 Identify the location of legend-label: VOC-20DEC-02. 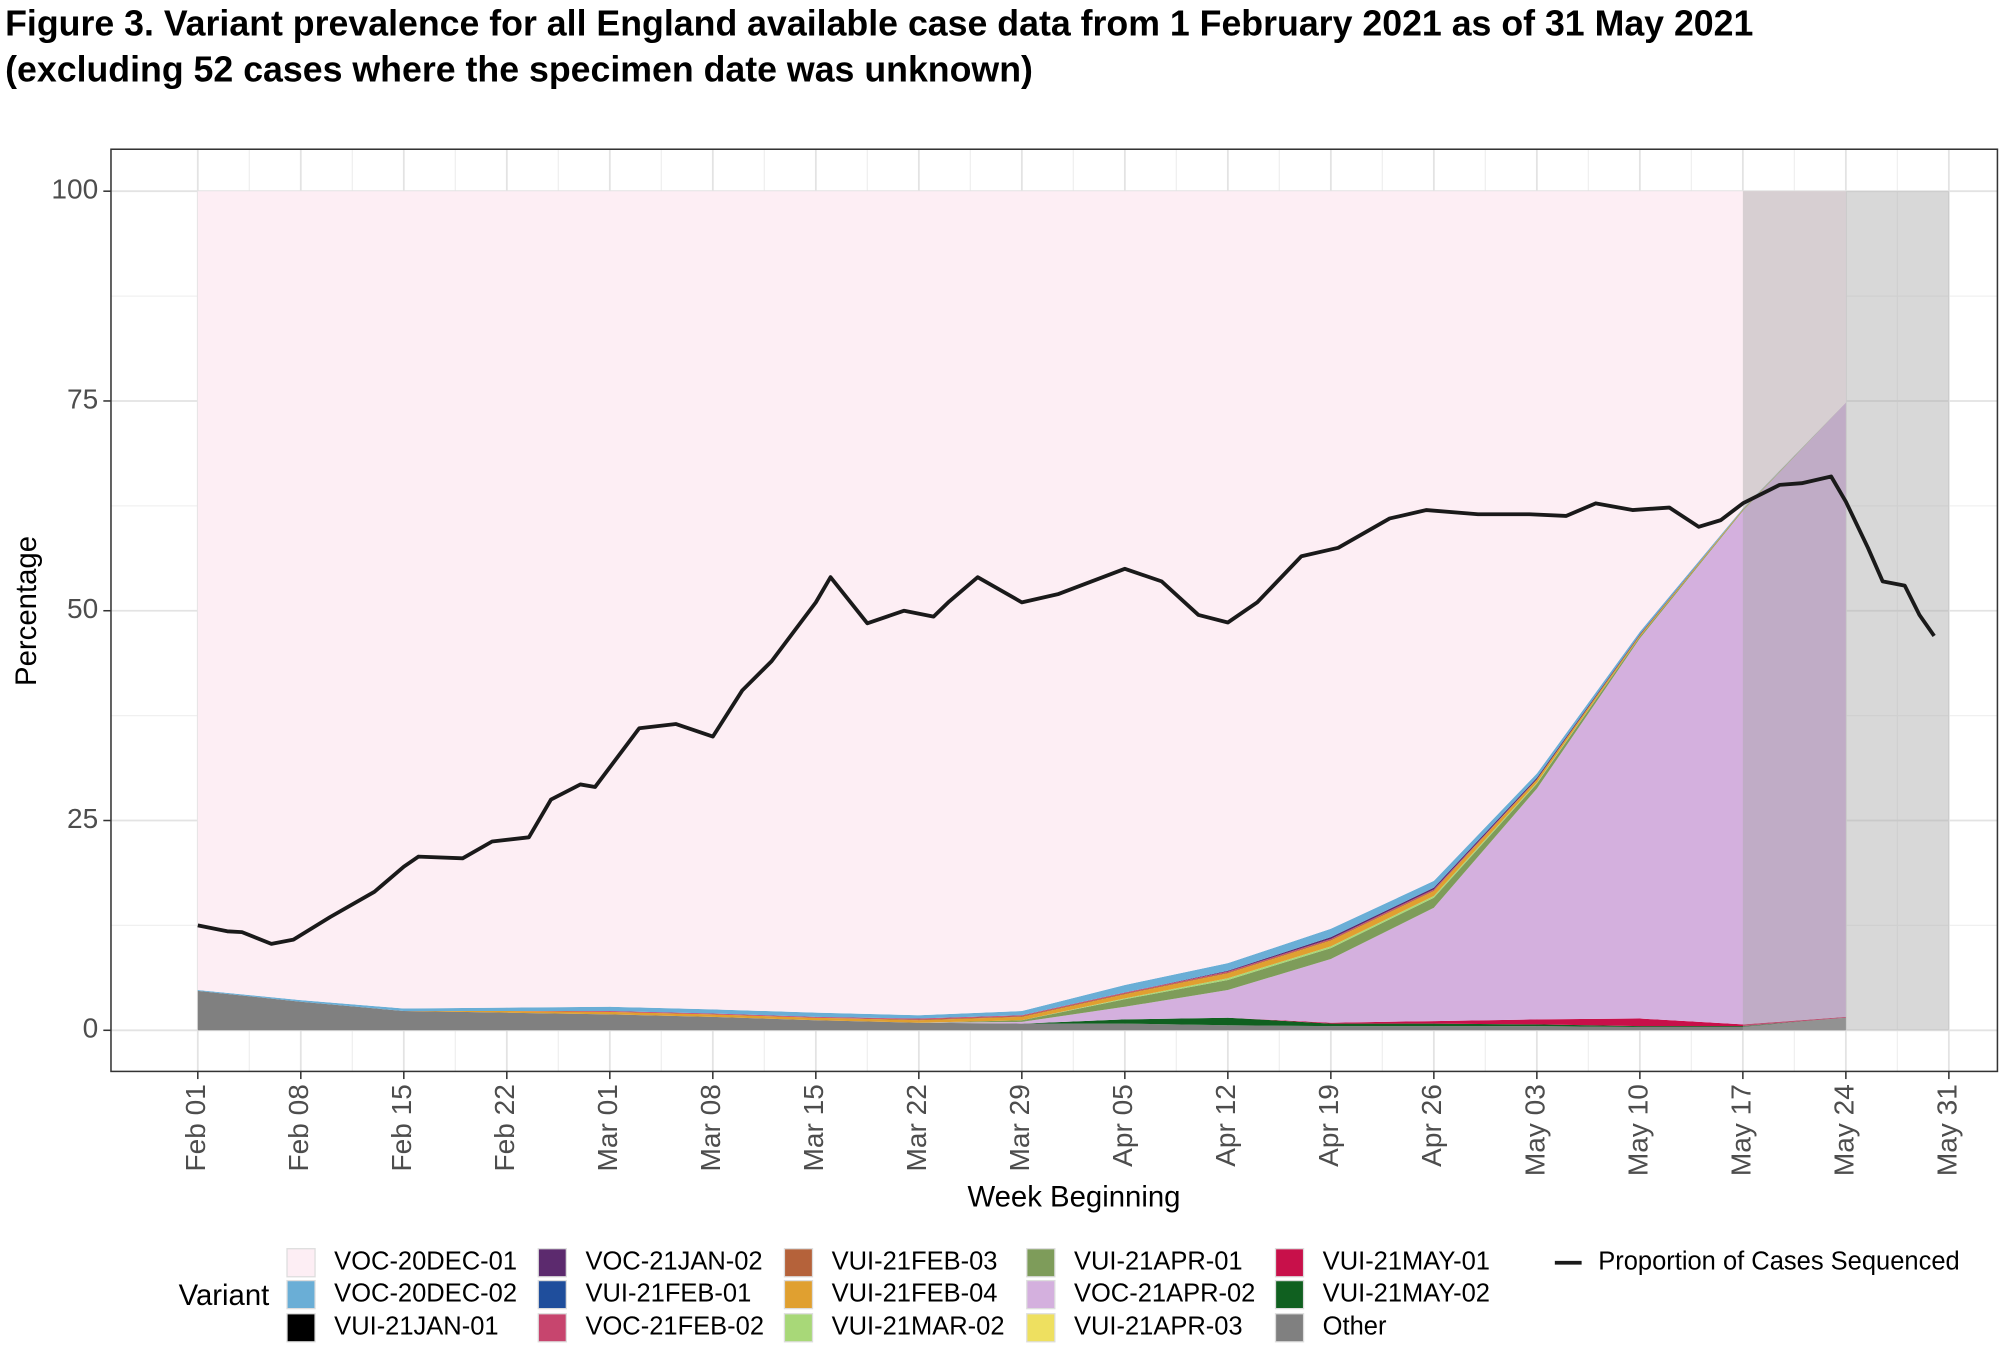
(425, 1293).